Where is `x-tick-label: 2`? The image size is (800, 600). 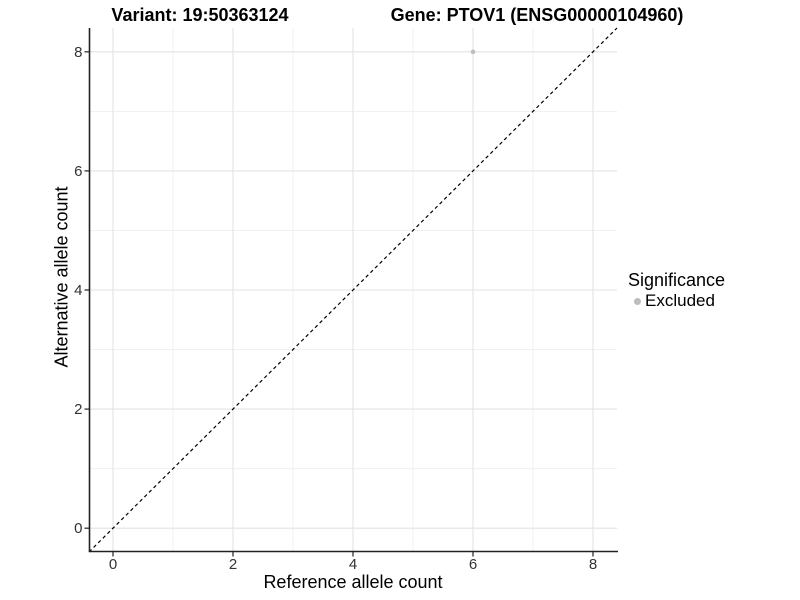
x-tick-label: 2 is located at coordinates (233, 564).